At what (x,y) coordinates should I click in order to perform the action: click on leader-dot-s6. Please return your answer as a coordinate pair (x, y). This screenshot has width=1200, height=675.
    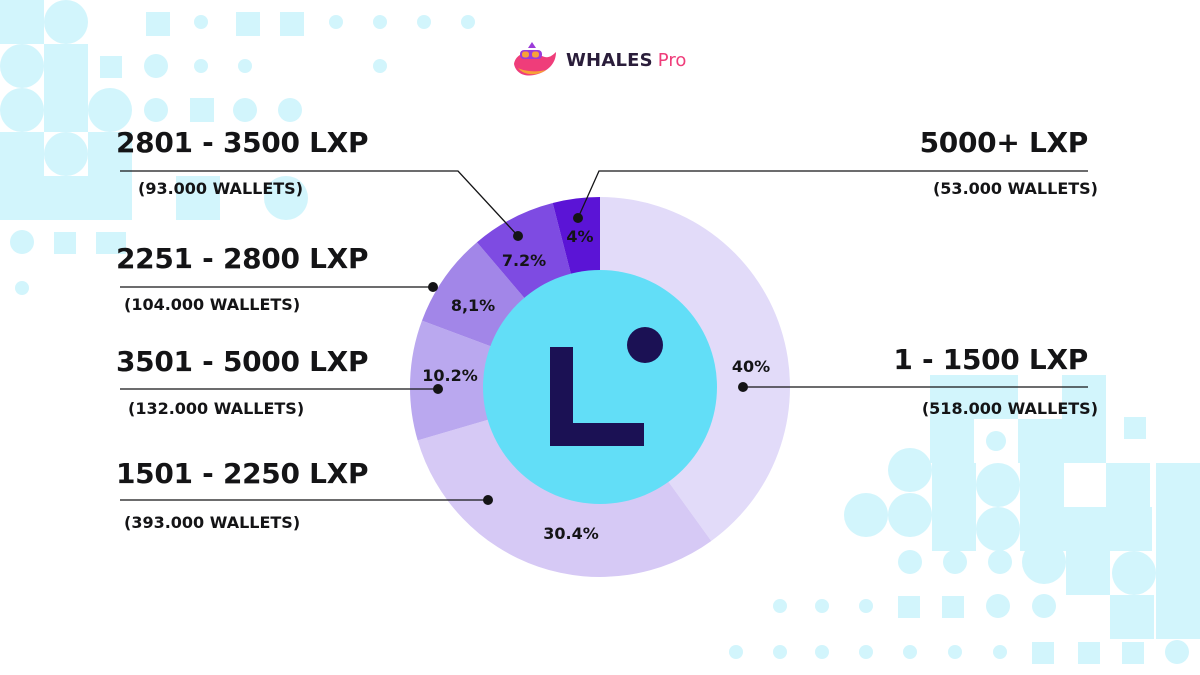
    Looking at the image, I should click on (578, 218).